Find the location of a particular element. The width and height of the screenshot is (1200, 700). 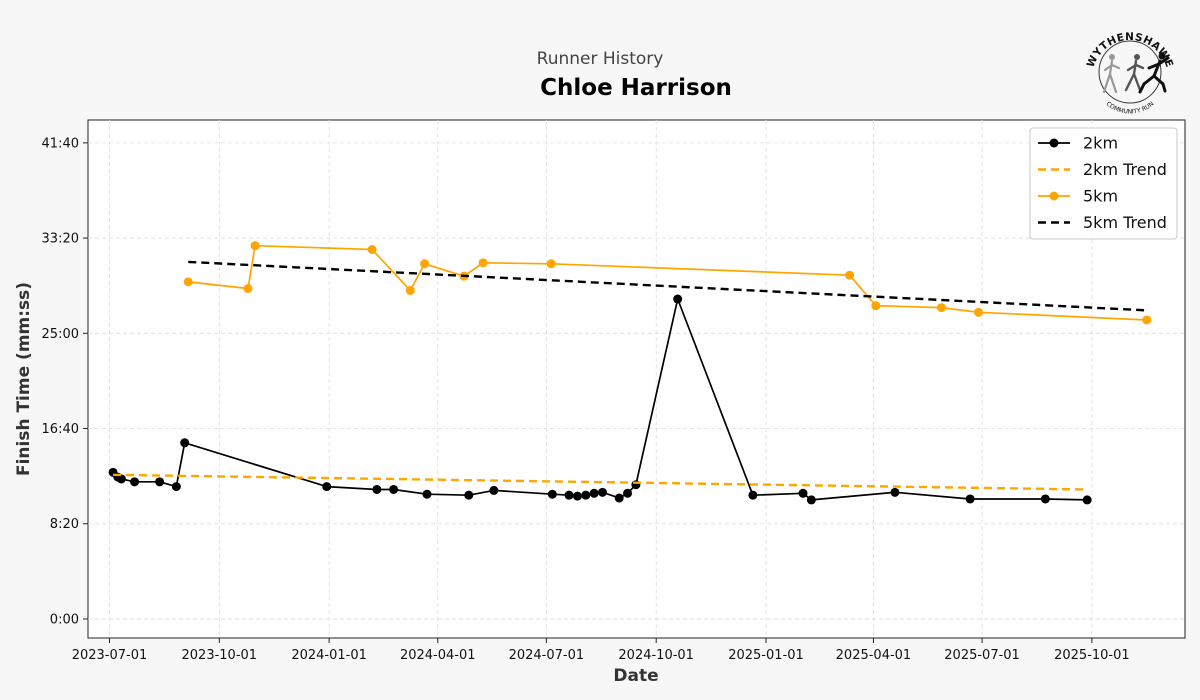

legend-label-2km: 2km is located at coordinates (1100, 143).